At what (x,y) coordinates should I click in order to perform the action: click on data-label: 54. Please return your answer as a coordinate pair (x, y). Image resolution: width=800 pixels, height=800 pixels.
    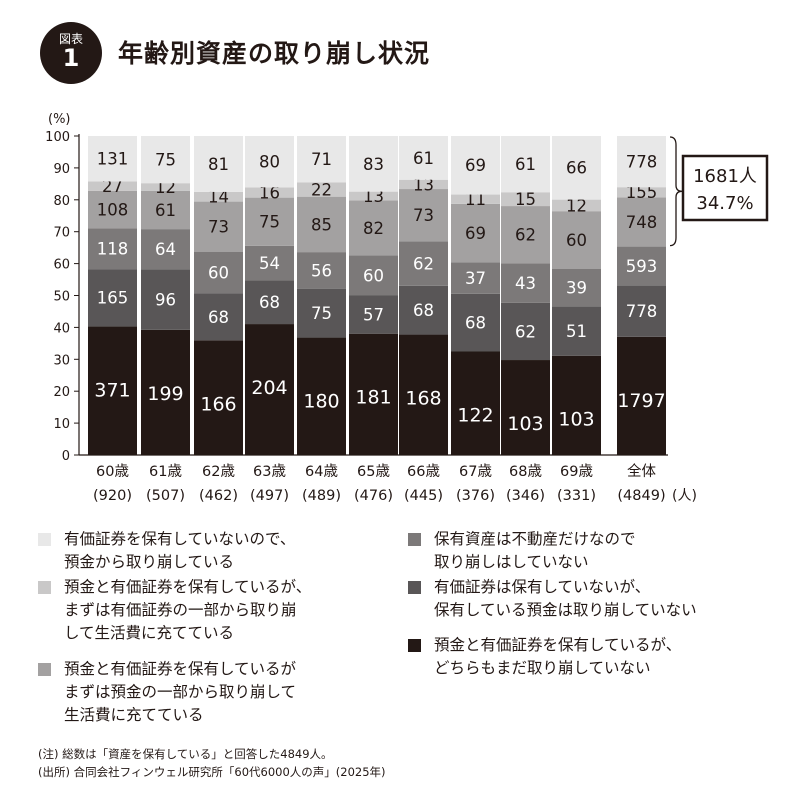
    Looking at the image, I should click on (269, 263).